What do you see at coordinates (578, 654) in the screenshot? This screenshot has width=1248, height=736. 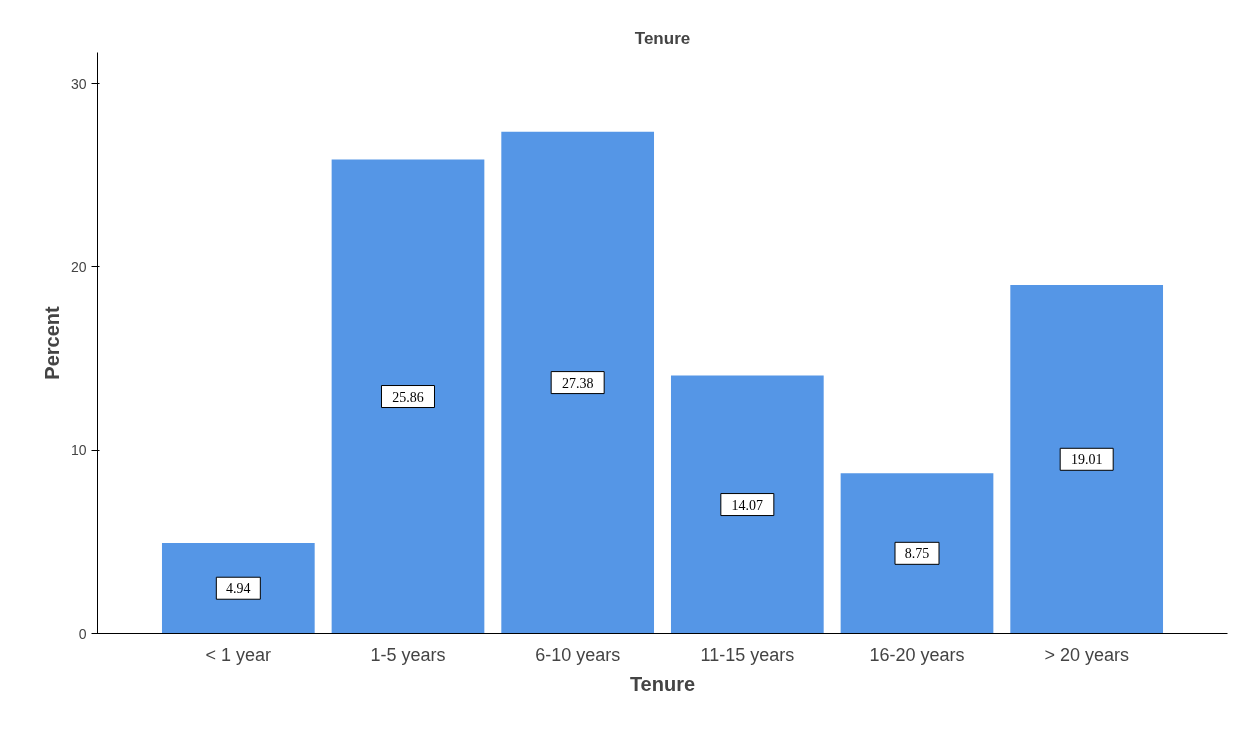 I see `x-tick-label: 6-10 years` at bounding box center [578, 654].